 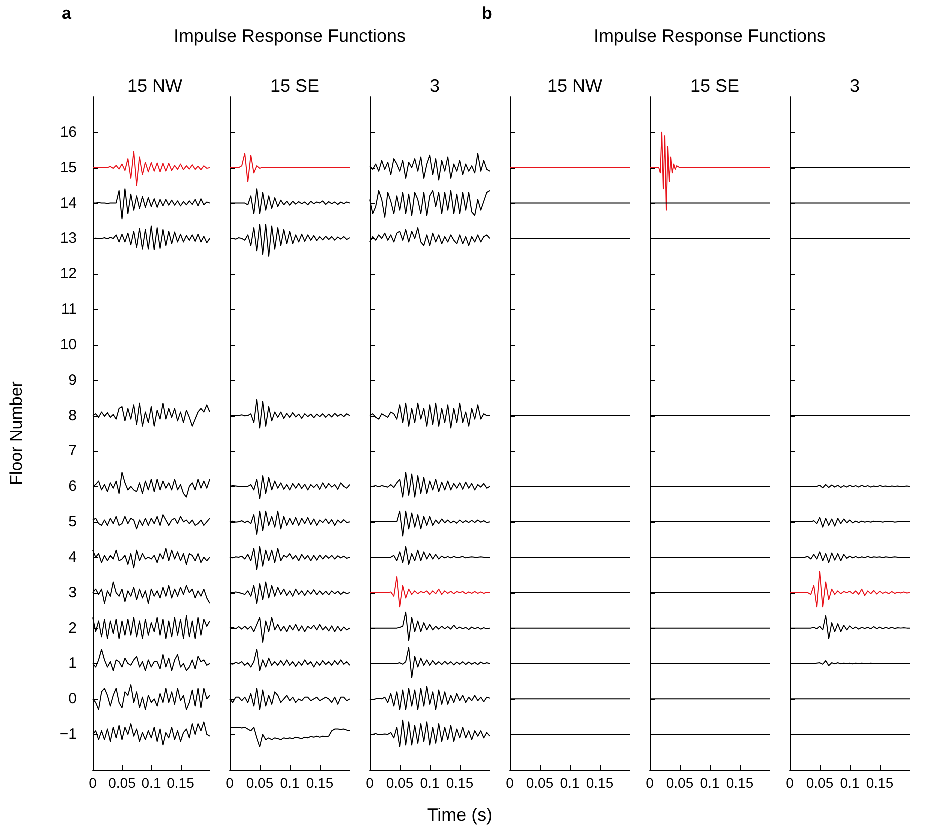 I want to click on y-tick-label: −1, so click(x=68, y=735).